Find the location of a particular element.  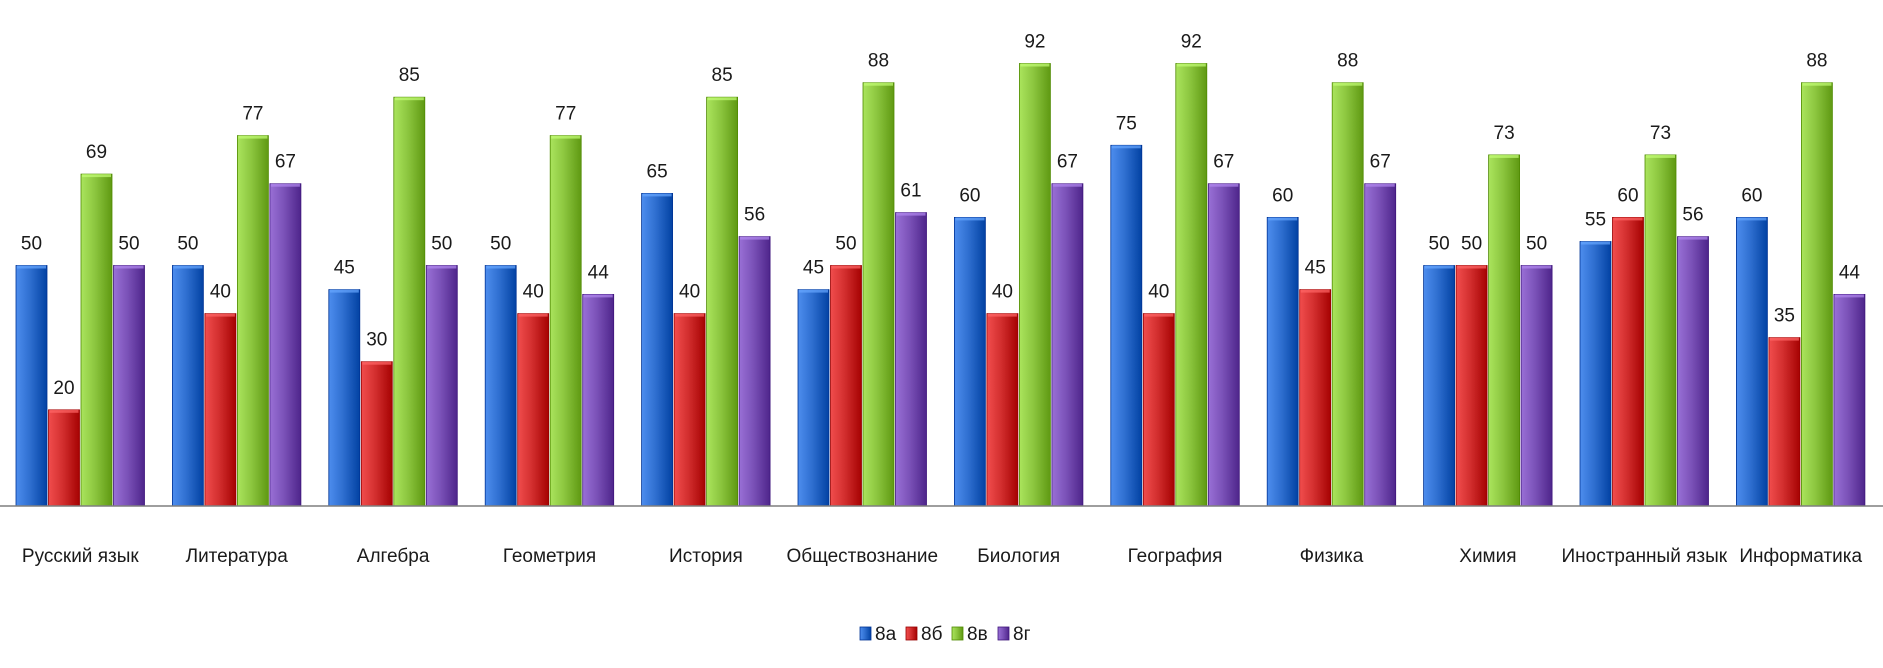

legend: 8а 8б 8в 8г is located at coordinates (945, 634).